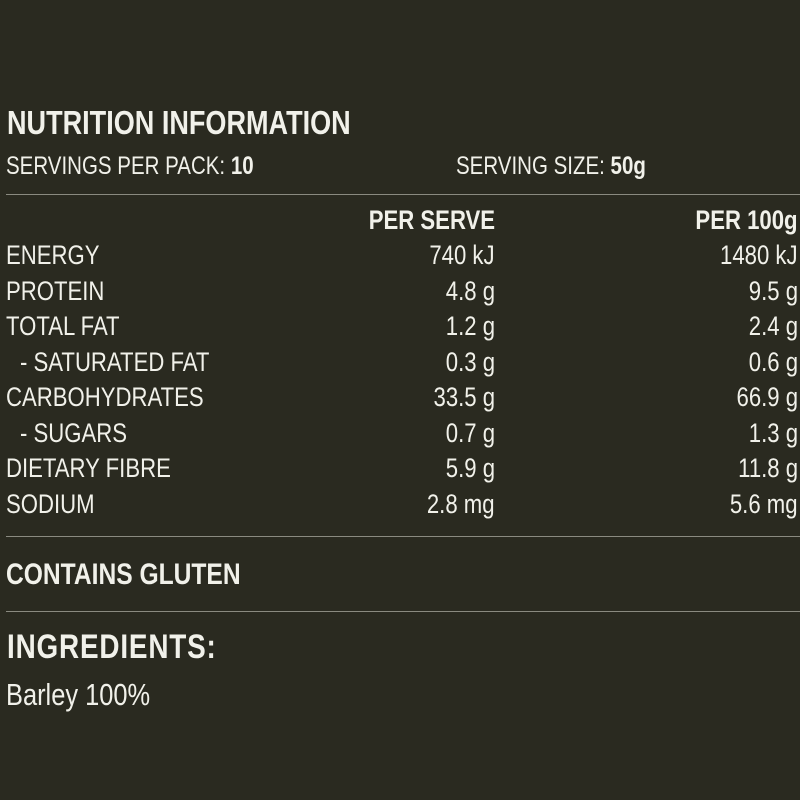  I want to click on per-serve-value: 1.2 g, so click(470, 326).